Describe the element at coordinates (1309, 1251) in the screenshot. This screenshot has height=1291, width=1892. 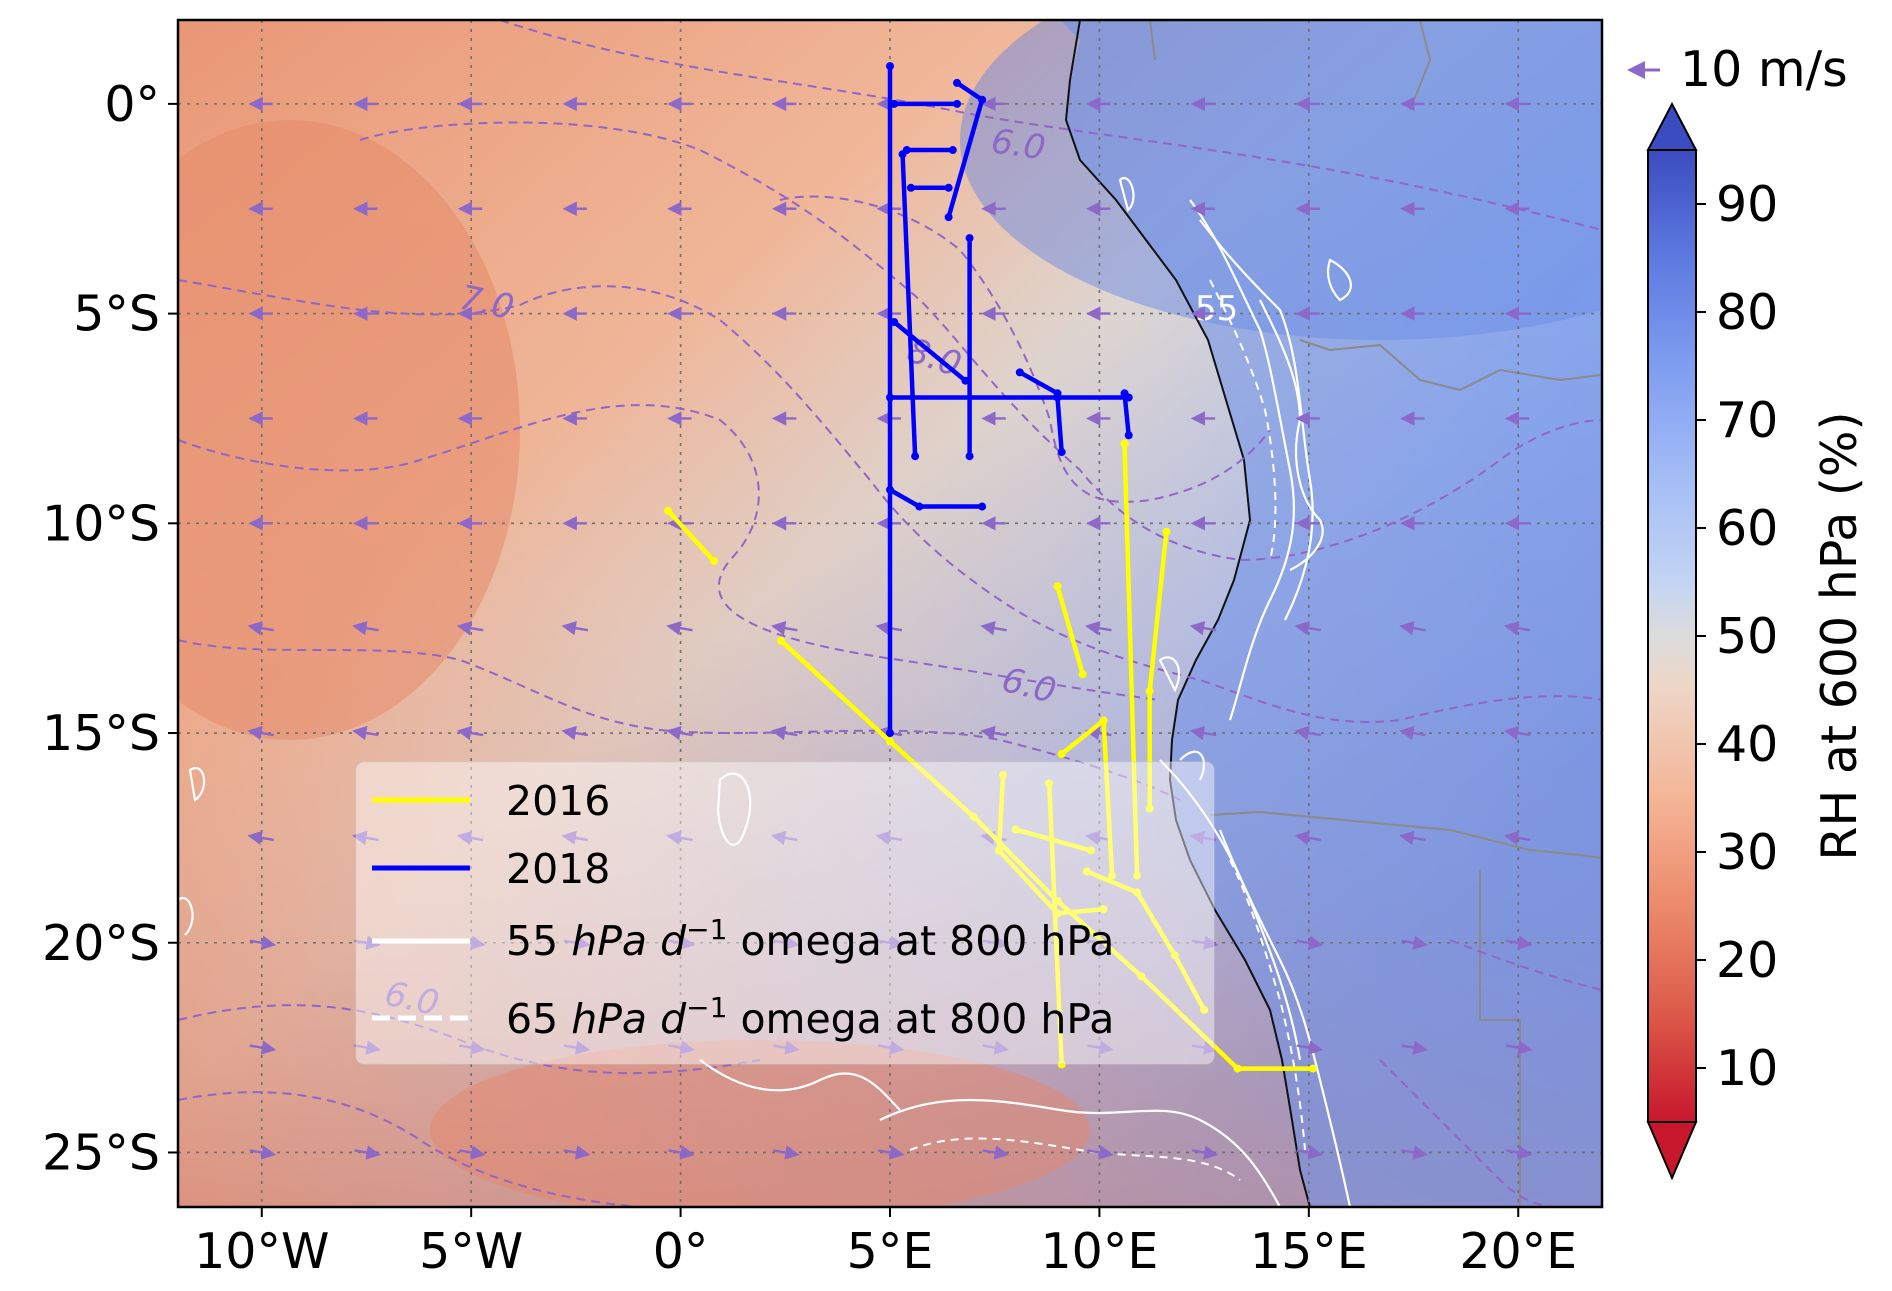
I see `x-tick-label: 15°E` at that location.